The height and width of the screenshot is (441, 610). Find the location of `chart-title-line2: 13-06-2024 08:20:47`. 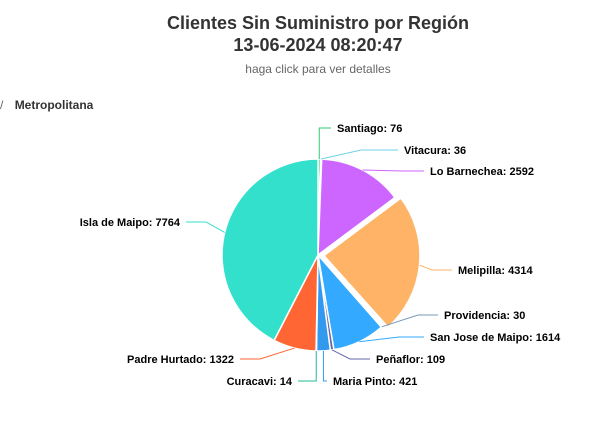

chart-title-line2: 13-06-2024 08:20:47 is located at coordinates (318, 45).